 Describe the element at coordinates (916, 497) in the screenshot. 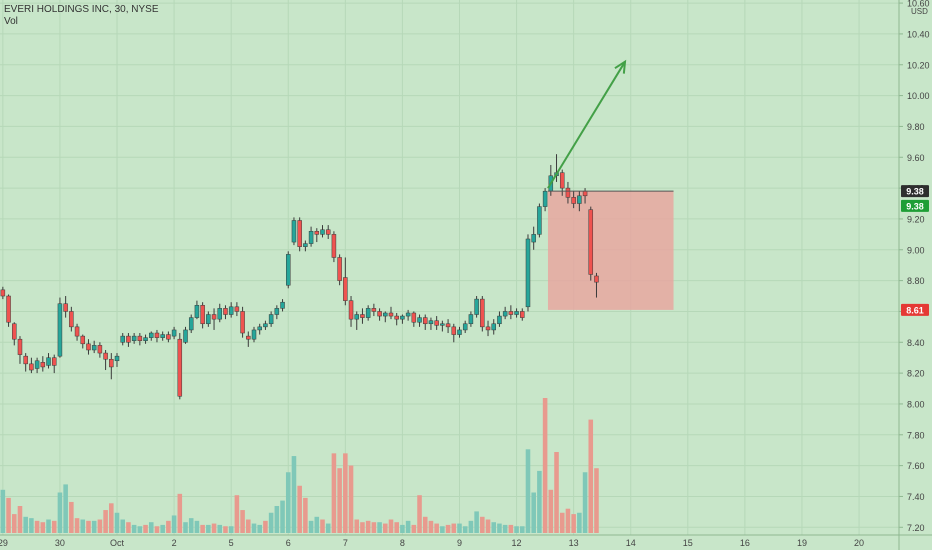

I see `price-tick-label: 7.40` at that location.